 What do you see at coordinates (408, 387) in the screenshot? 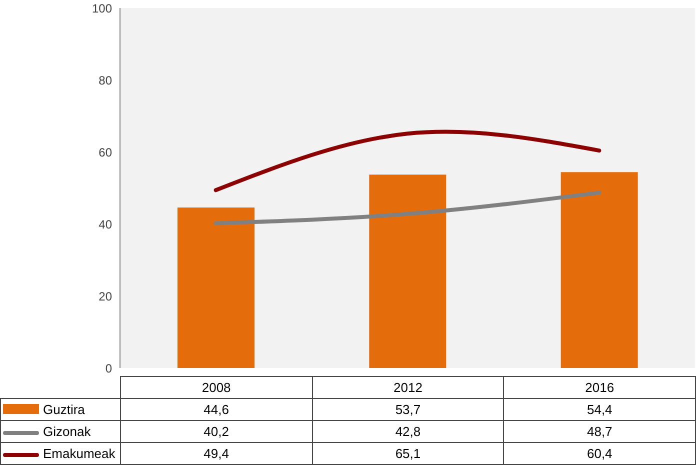
I see `x-tick-label: 2012` at bounding box center [408, 387].